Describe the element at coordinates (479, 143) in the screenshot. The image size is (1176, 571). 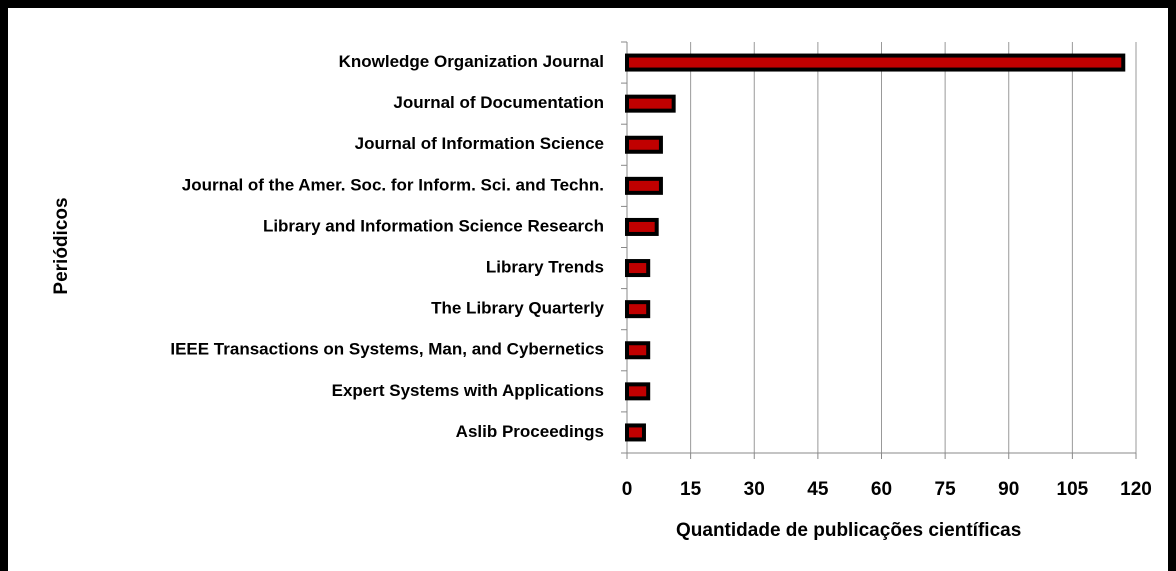
I see `y-tick-label: Journal of Information Science` at that location.